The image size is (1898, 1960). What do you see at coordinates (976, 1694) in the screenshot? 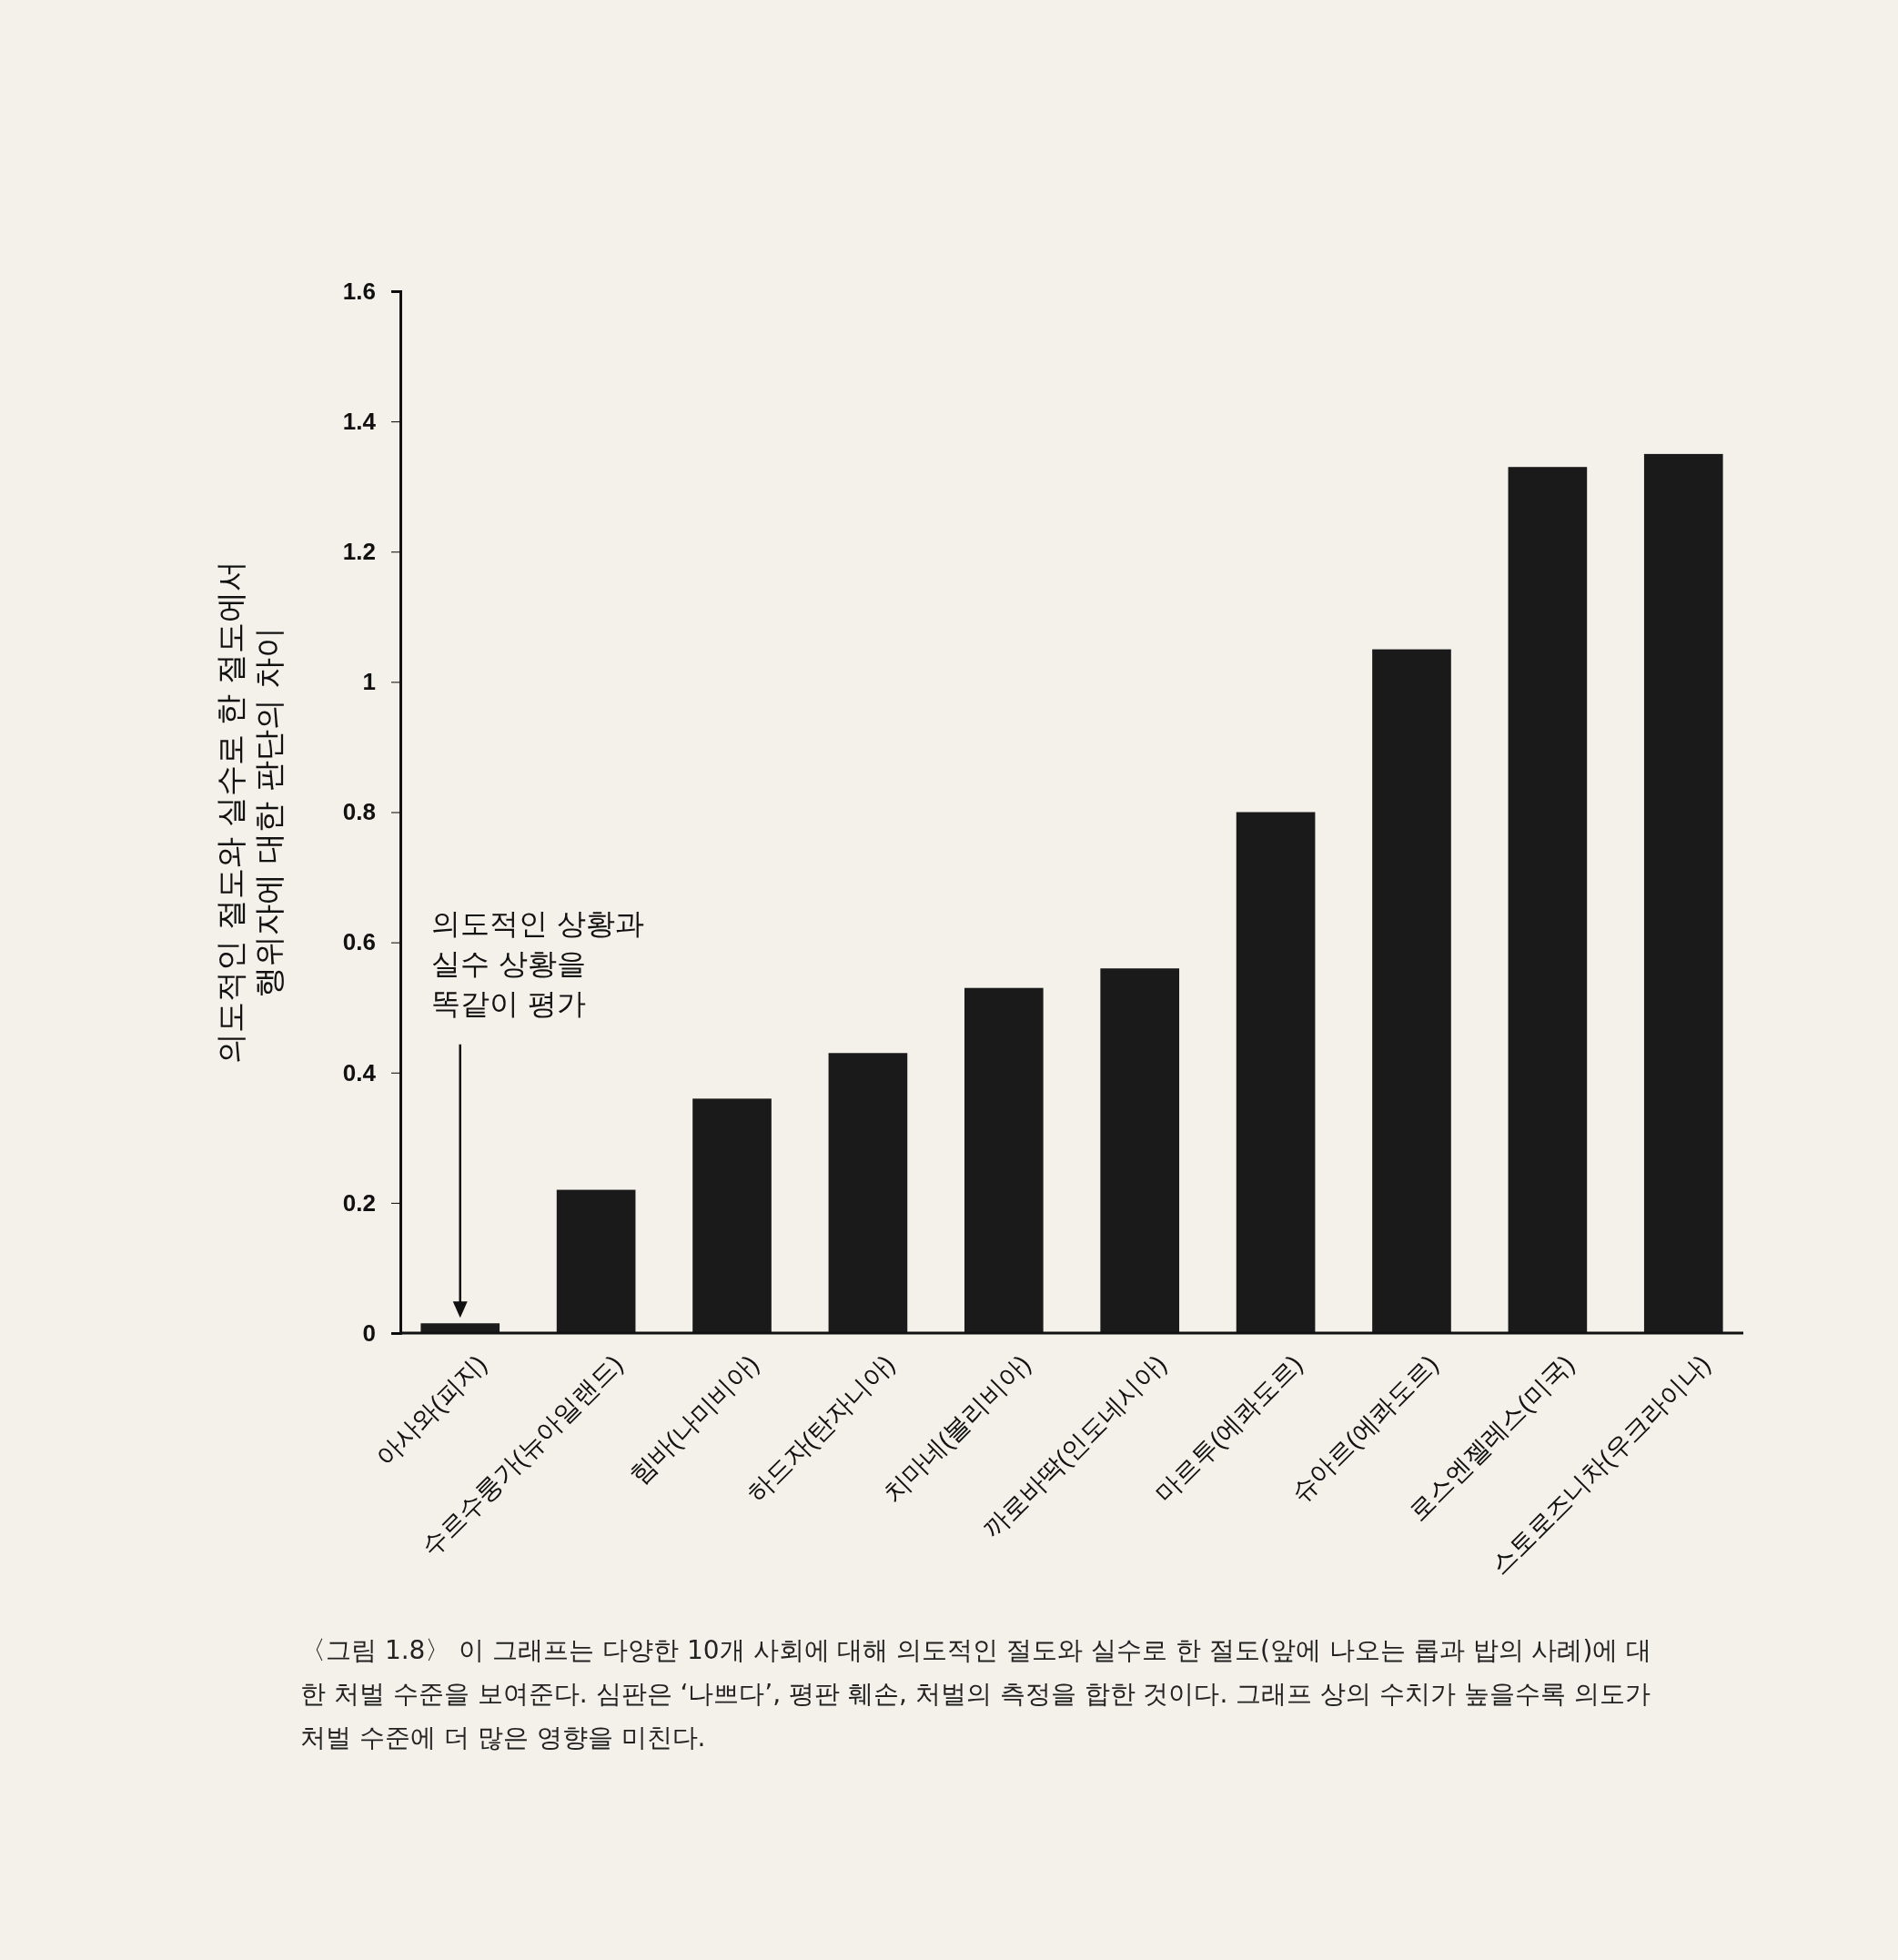
I see `text: 〈그림 1.8〉 이 그래프는 다양한 10개 사회에 대해 의도적인 절도와 실수로 한 절도(앞에 나오는 롭과 밥의 사례)에 대한 처벌 수준을 보여준다. 심판은 ‘나쁘다’, 평판 훼손, 처벌의 측정을 합한 것이다. 그래프 상의 수치가 높을수록 의도가 처벌 수준에 더 많은 영향을 미친다.` at bounding box center [976, 1694].